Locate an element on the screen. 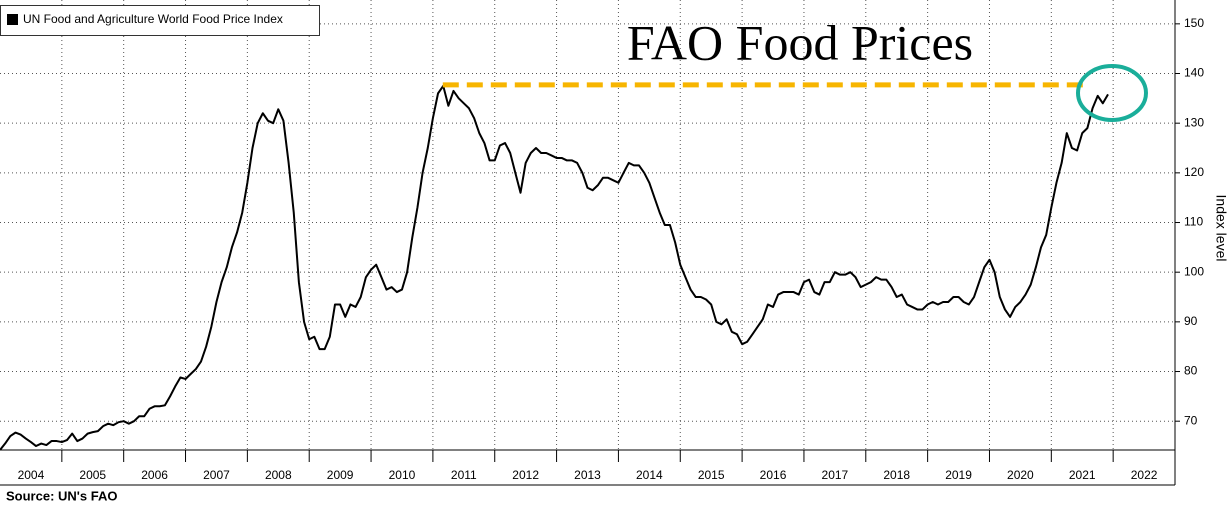 Image resolution: width=1230 pixels, height=511 pixels. y-axis-label: Index level is located at coordinates (1221, 228).